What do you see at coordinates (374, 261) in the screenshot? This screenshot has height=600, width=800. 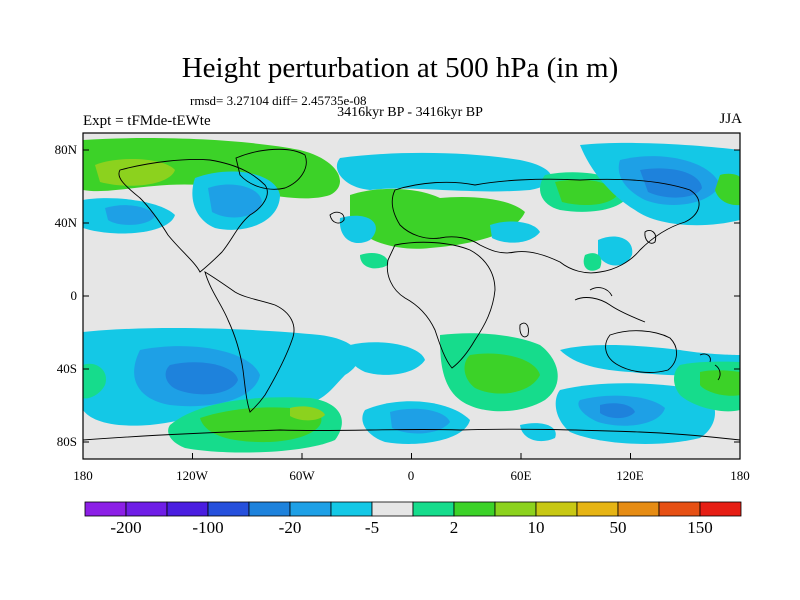 I see `subtropic-high-small` at bounding box center [374, 261].